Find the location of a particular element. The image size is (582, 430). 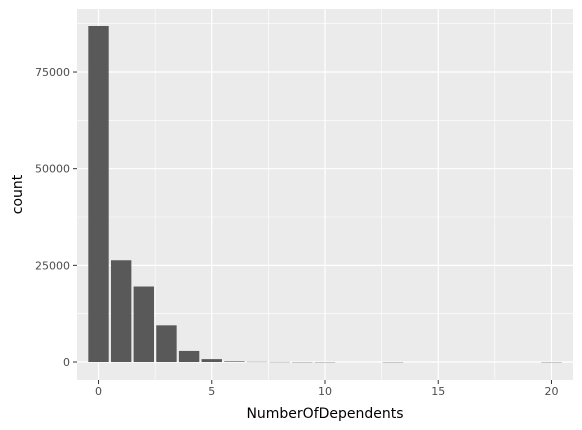

y-axis-title: count is located at coordinates (18, 194).